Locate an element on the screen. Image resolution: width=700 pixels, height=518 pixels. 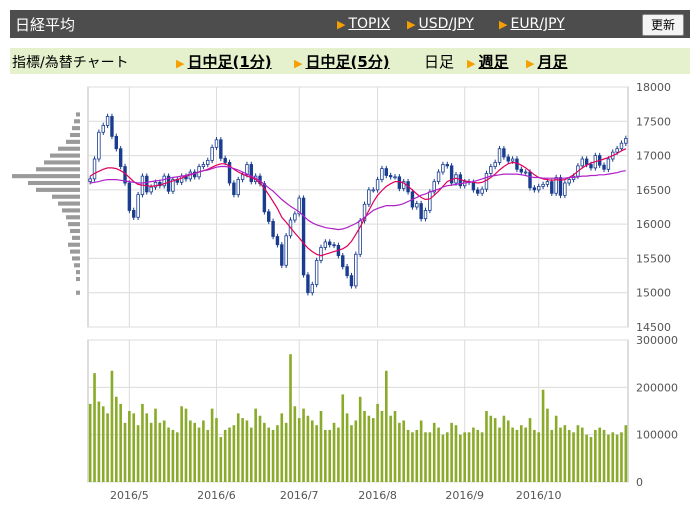
x-tick-label: 2016/7 is located at coordinates (299, 495).